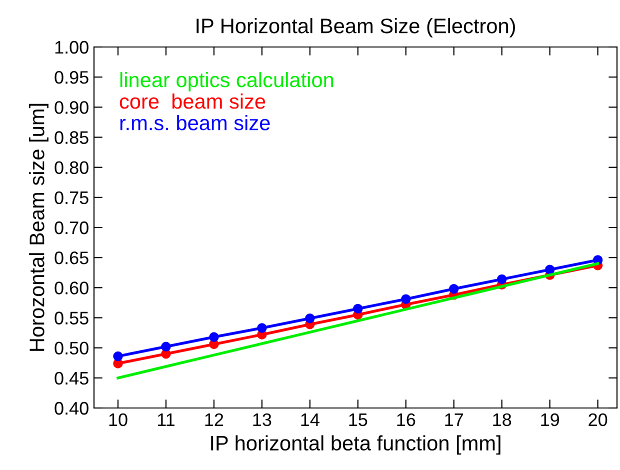 The image size is (620, 470). What do you see at coordinates (71, 348) in the screenshot?
I see `y-tick-label: 0.50` at bounding box center [71, 348].